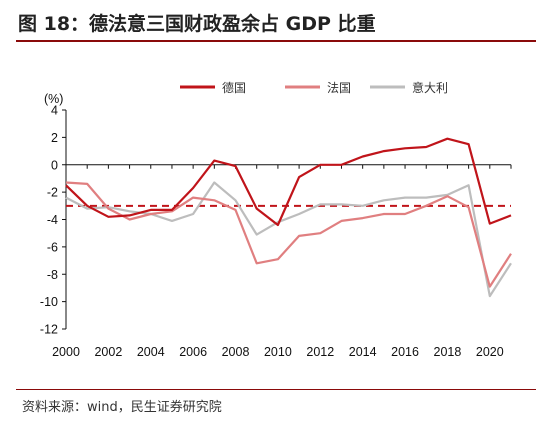  I want to click on x-tick-label: 2016, so click(405, 352).